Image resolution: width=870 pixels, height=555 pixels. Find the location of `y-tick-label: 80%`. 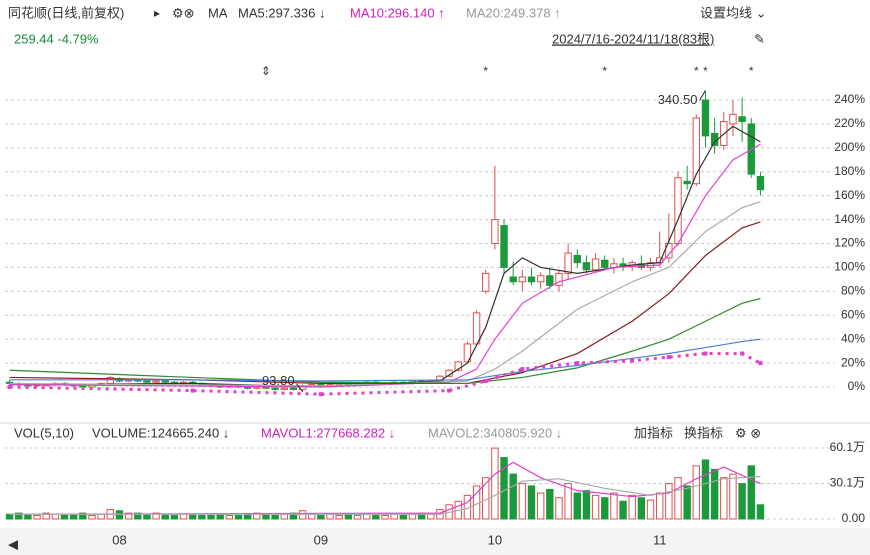

y-tick-label: 80% is located at coordinates (853, 291).